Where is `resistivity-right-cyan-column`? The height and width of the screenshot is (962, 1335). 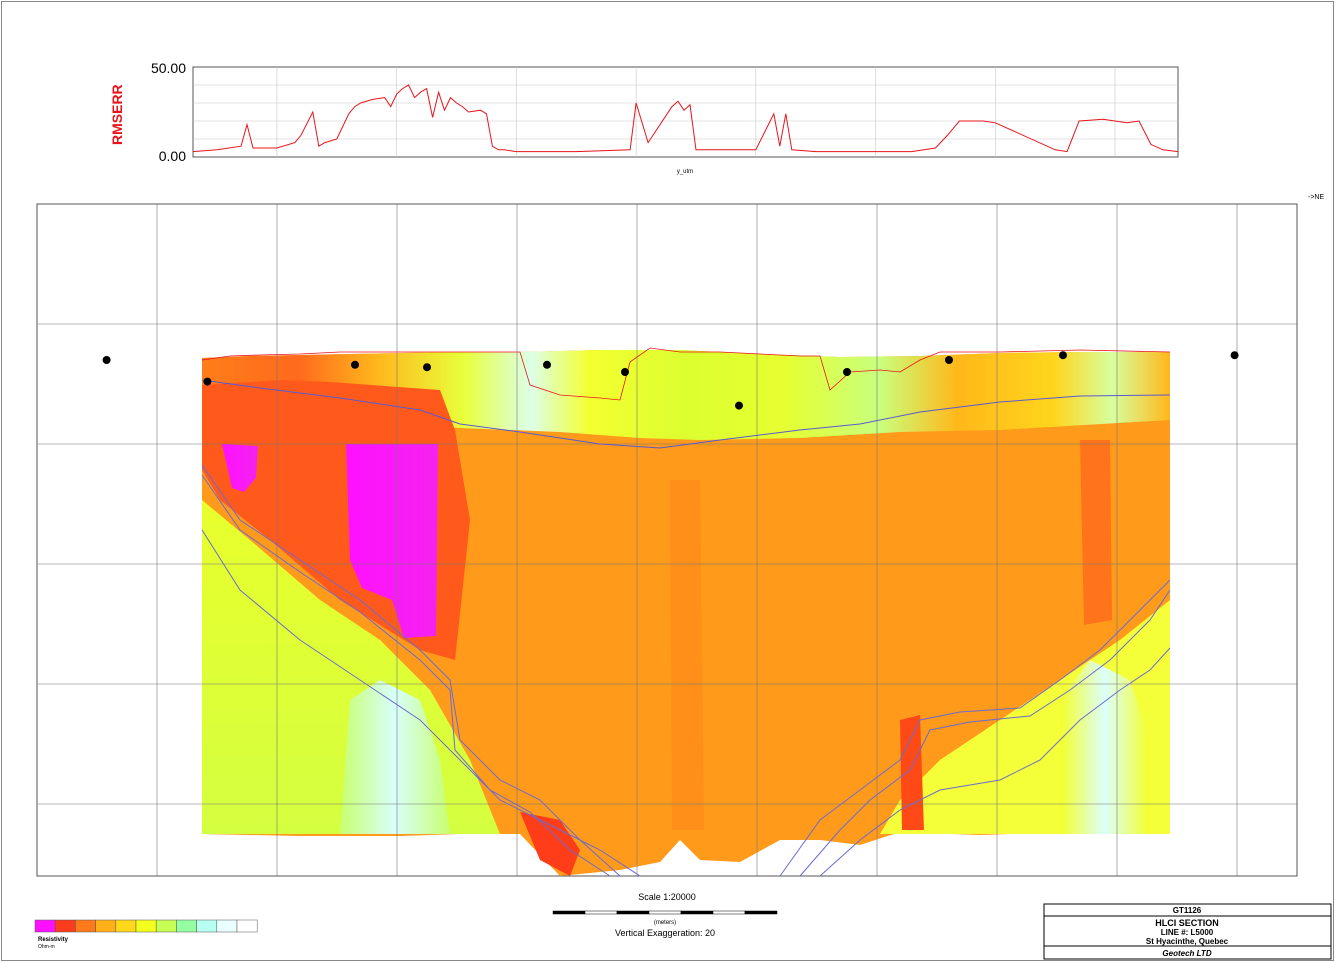 resistivity-right-cyan-column is located at coordinates (1105, 747).